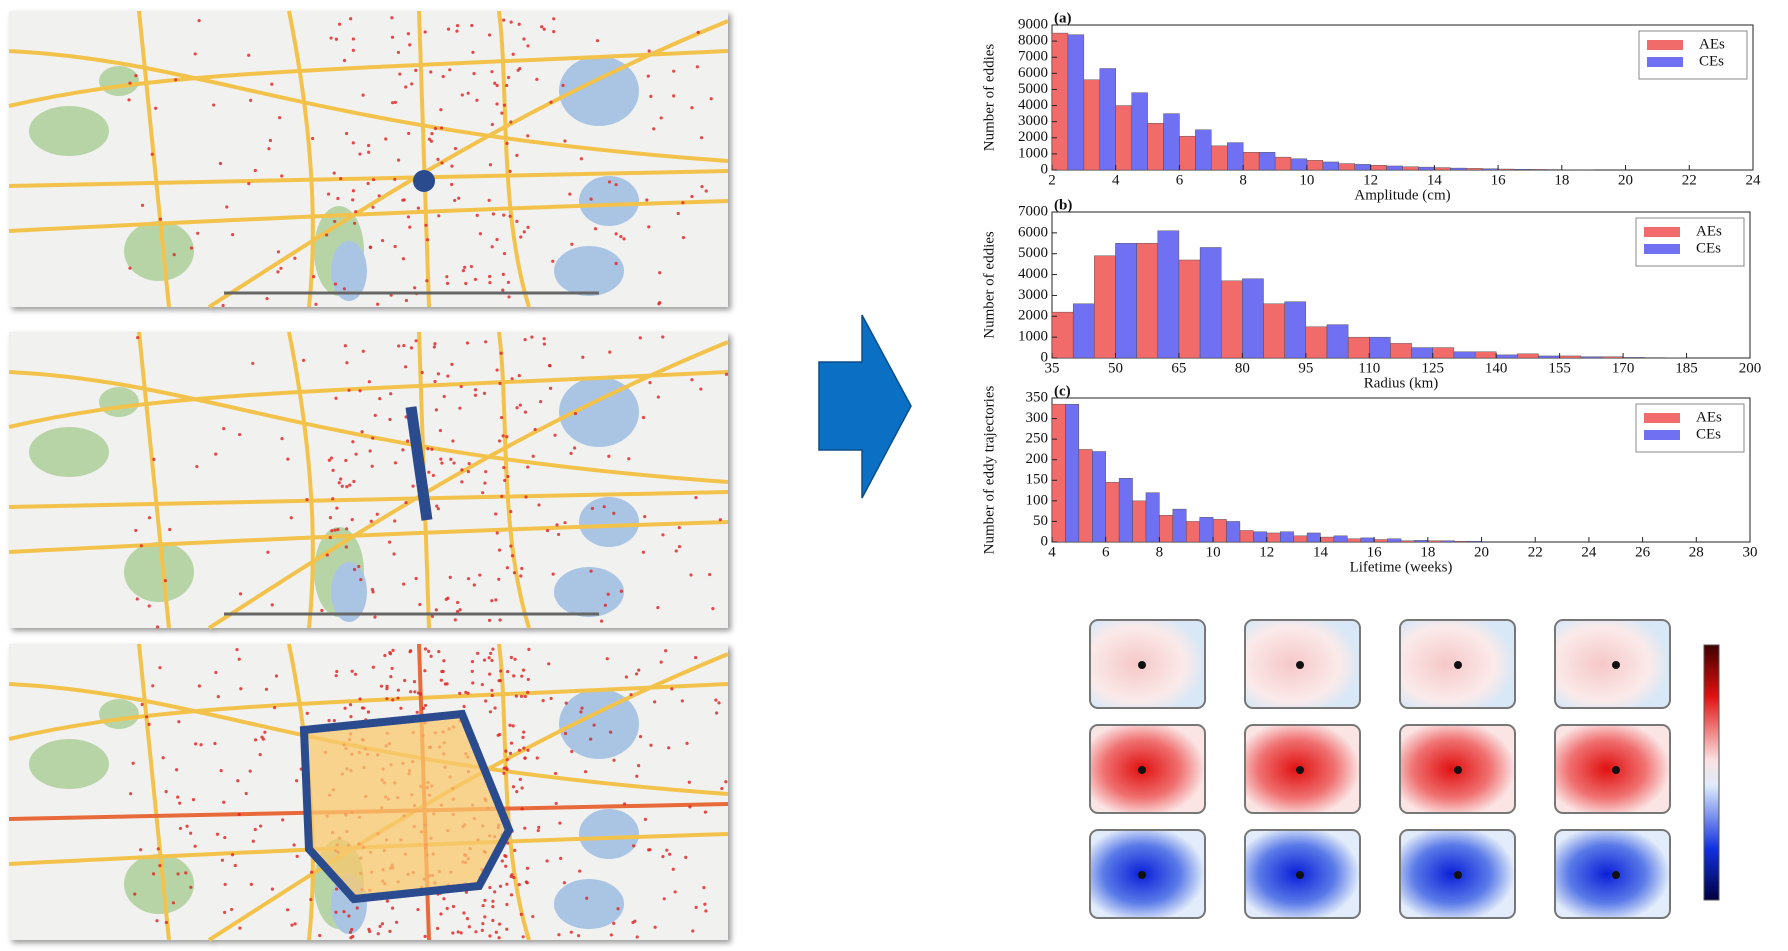 The image size is (1788, 951). What do you see at coordinates (1045, 541) in the screenshot?
I see `y-tick-label: 0` at bounding box center [1045, 541].